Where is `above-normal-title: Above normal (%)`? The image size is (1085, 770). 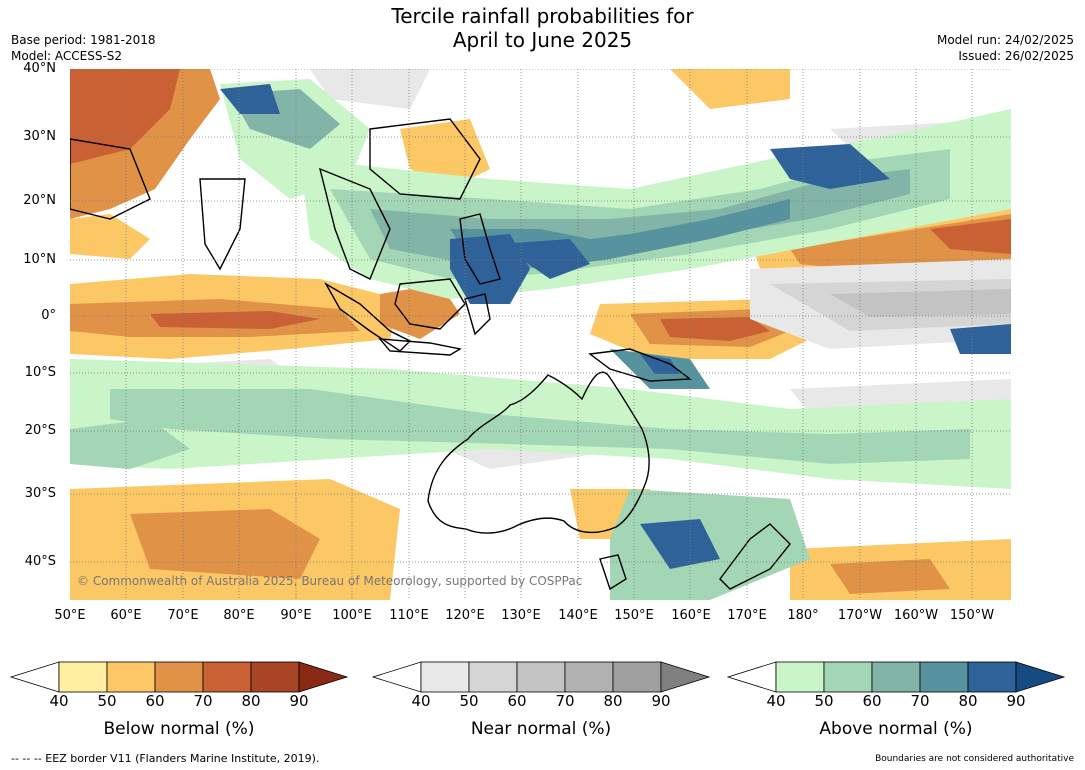
above-normal-title: Above normal (%) is located at coordinates (896, 729).